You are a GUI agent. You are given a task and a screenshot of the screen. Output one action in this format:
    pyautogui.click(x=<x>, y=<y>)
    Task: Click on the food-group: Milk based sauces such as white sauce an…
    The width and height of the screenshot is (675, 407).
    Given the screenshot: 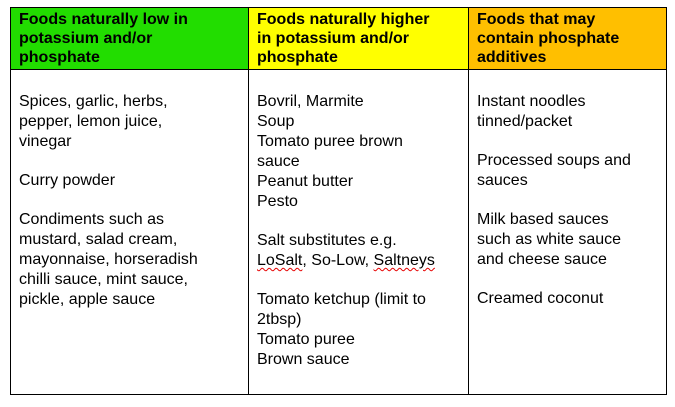 What is the action you would take?
    pyautogui.click(x=569, y=240)
    